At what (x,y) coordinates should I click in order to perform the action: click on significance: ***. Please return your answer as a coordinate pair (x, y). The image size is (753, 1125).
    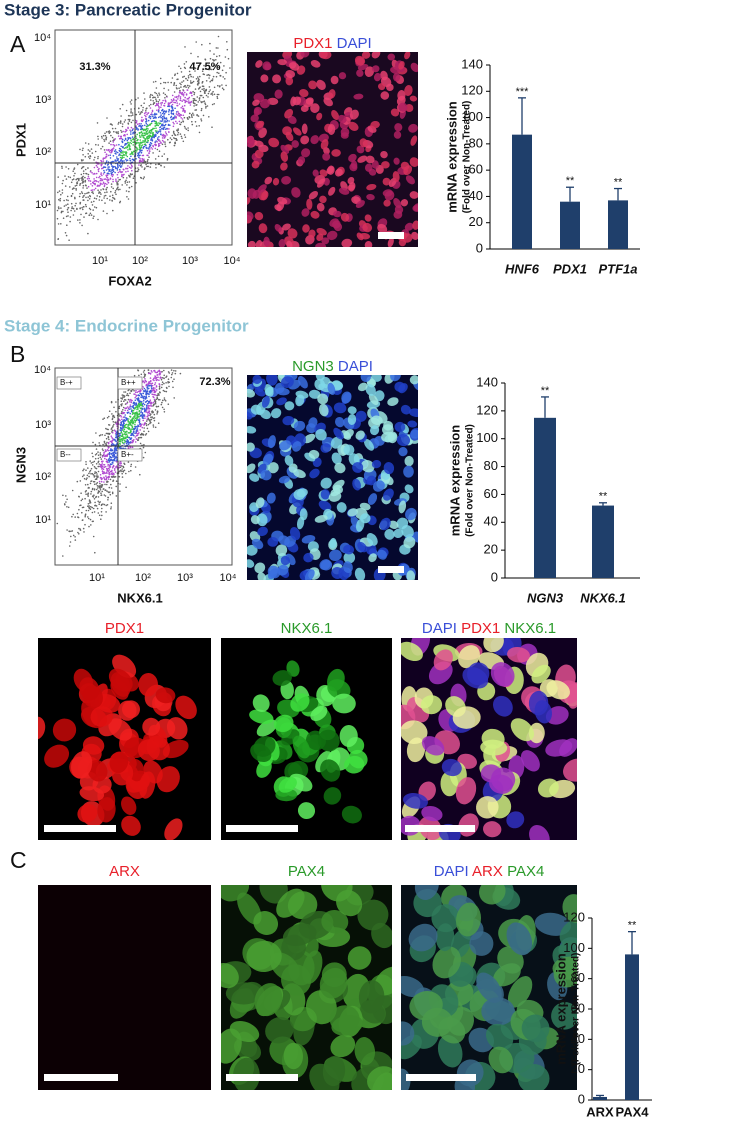
    Looking at the image, I should click on (523, 92).